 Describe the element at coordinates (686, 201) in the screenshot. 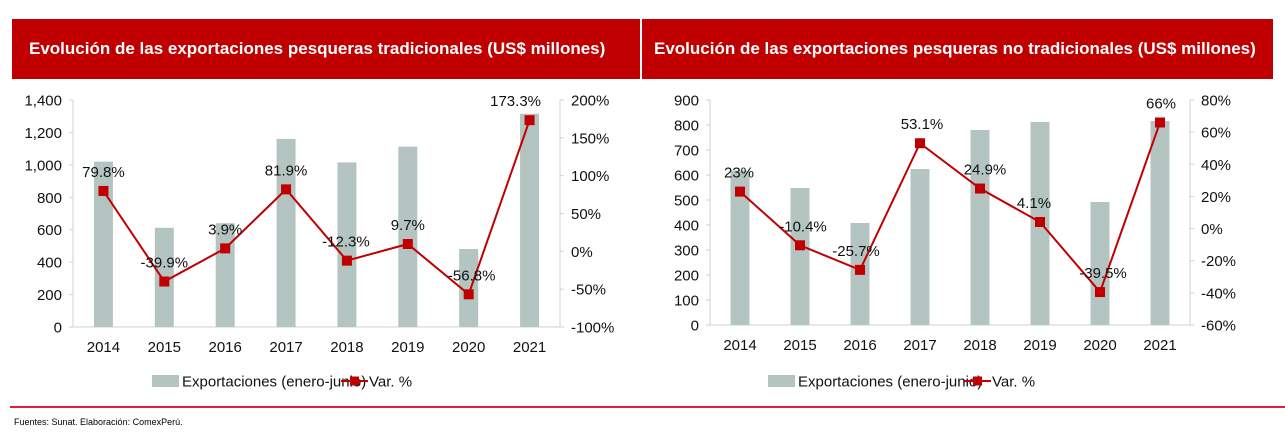

I see `y-tick-label-left: 500` at that location.